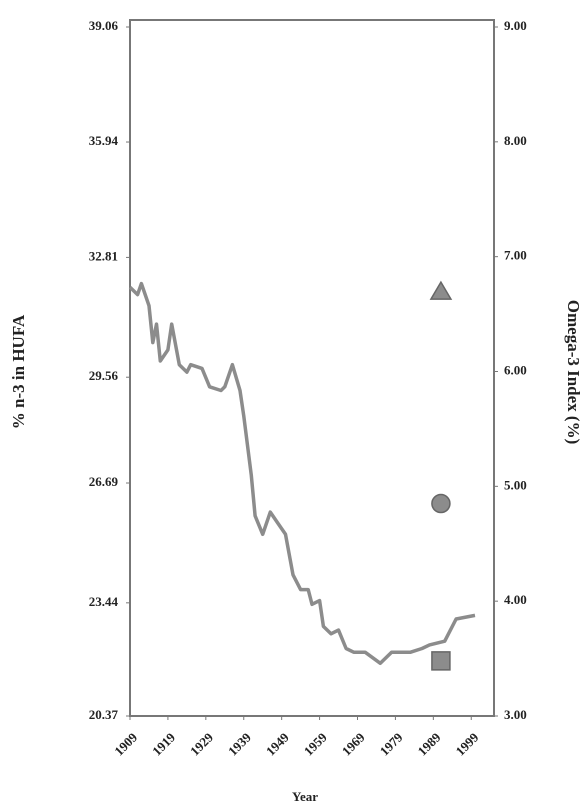 This screenshot has height=809, width=587. Describe the element at coordinates (305, 796) in the screenshot. I see `x-axis-label: Year` at that location.